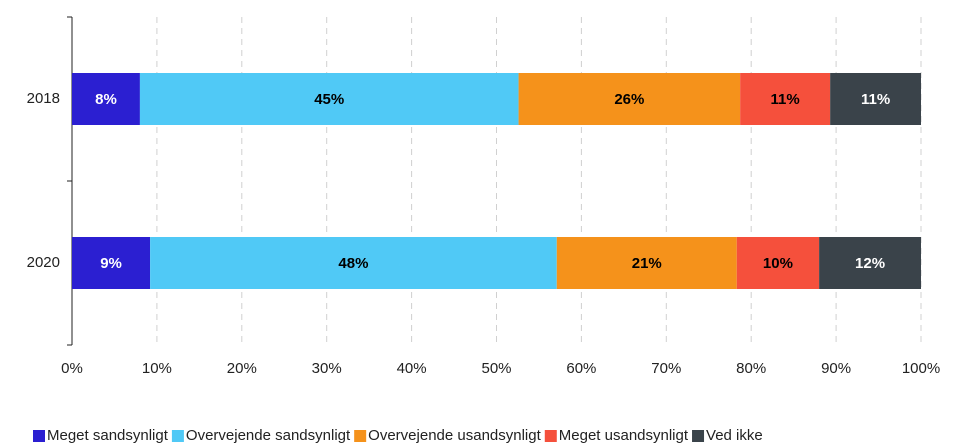 This screenshot has width=953, height=443. I want to click on data-label: 26%, so click(629, 99).